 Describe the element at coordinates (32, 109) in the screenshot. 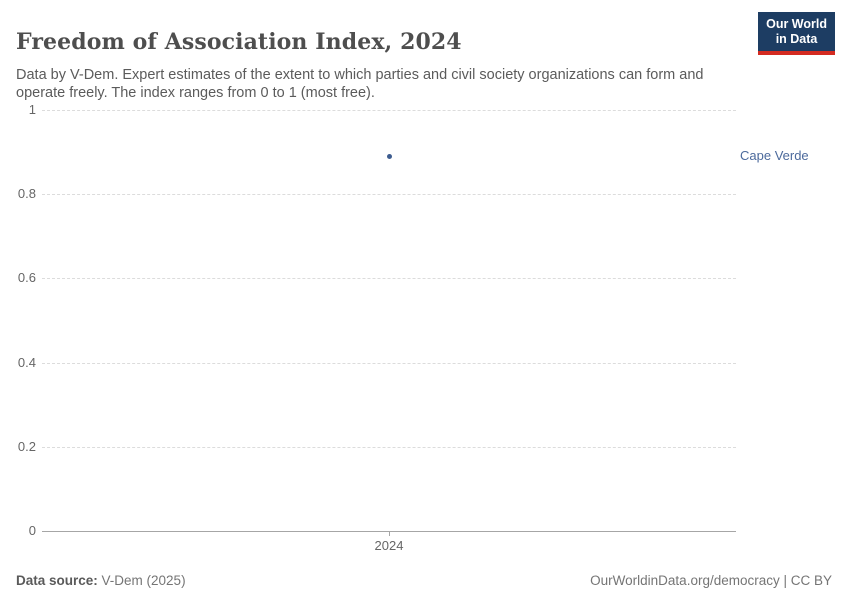

I see `y-axis-tick-label: 1` at that location.